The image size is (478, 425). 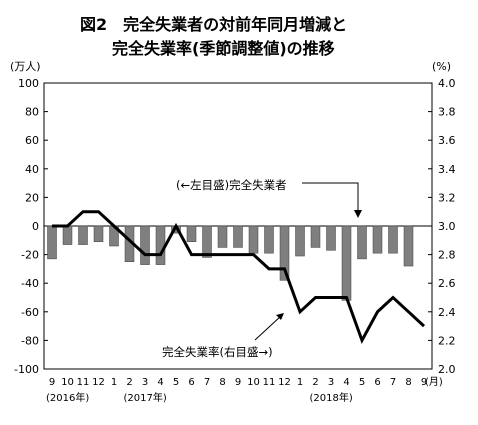 What do you see at coordinates (145, 397) in the screenshot?
I see `year-label: (2017年)` at bounding box center [145, 397].